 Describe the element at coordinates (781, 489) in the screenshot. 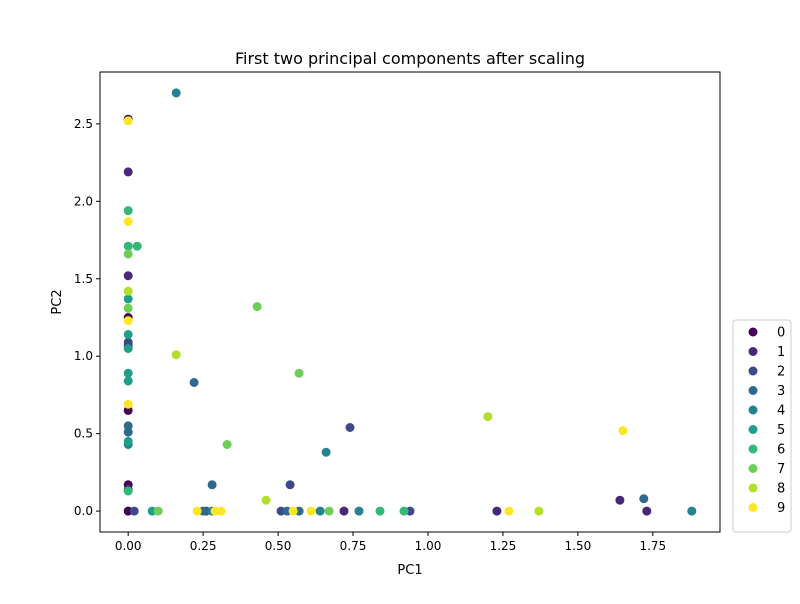

I see `legend-label-8: 8` at that location.